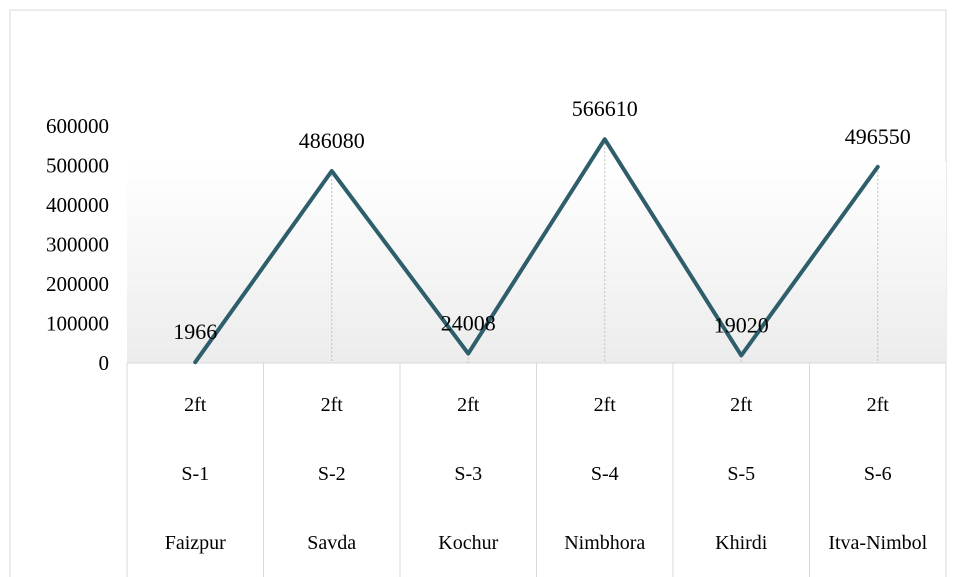 Image resolution: width=956 pixels, height=577 pixels. What do you see at coordinates (332, 140) in the screenshot?
I see `data-label: 486080` at bounding box center [332, 140].